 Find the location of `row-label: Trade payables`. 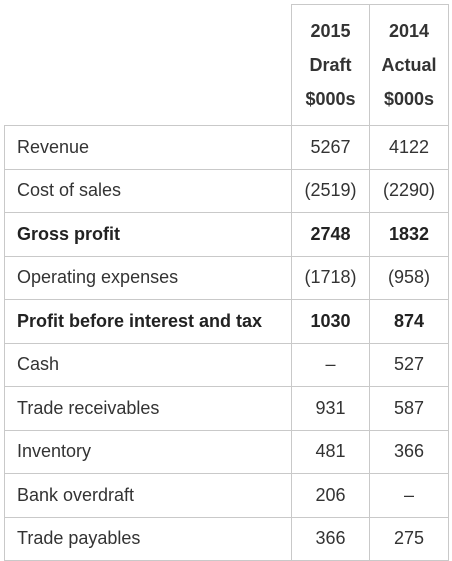

row-label: Trade payables is located at coordinates (148, 538).